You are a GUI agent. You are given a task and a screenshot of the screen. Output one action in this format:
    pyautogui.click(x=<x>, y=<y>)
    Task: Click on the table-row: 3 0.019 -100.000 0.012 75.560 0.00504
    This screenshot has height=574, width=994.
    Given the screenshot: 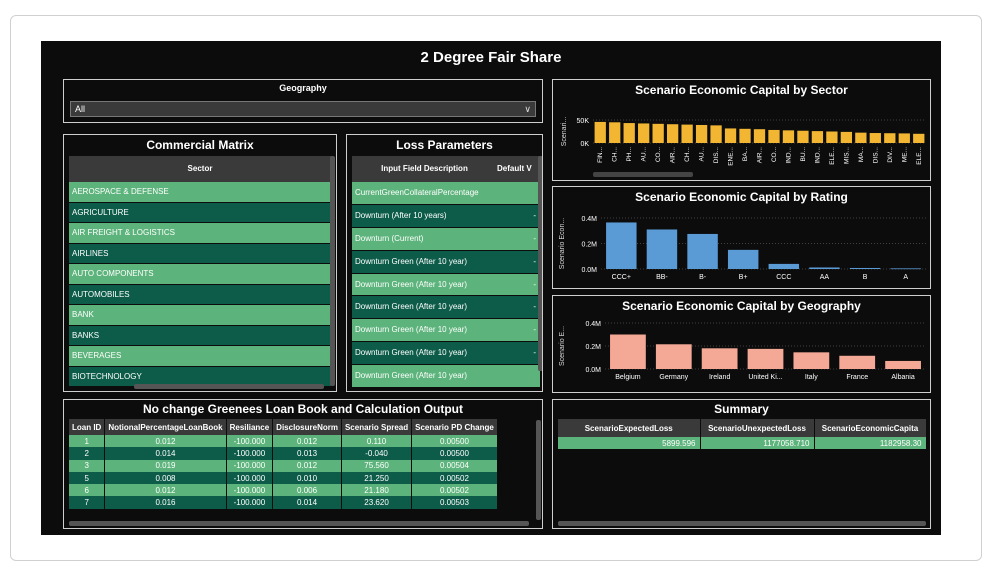 What is the action you would take?
    pyautogui.click(x=283, y=465)
    